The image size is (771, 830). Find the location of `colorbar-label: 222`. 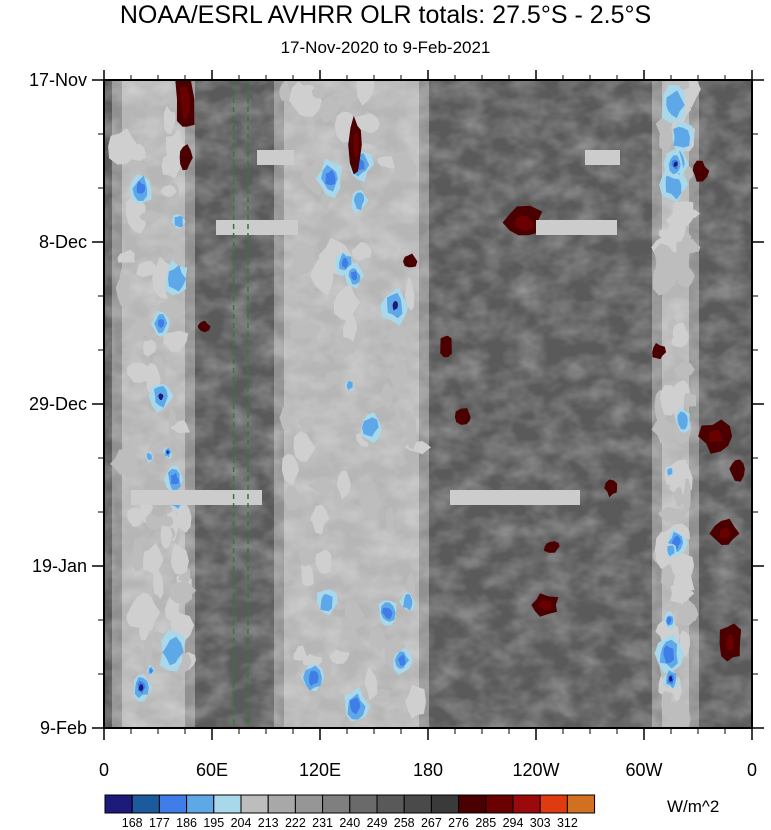

colorbar-label: 222 is located at coordinates (295, 823).